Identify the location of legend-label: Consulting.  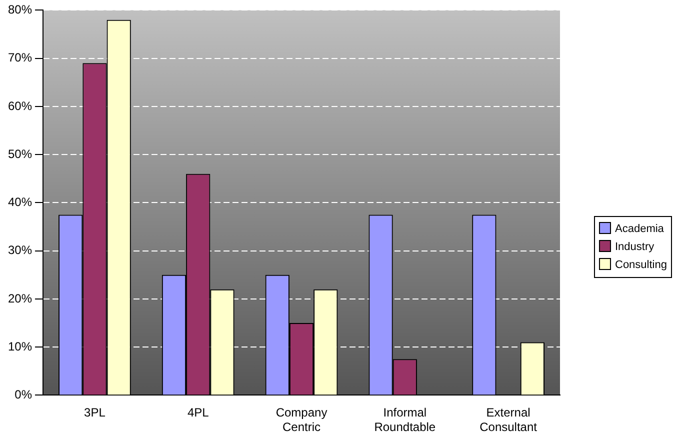
(641, 265).